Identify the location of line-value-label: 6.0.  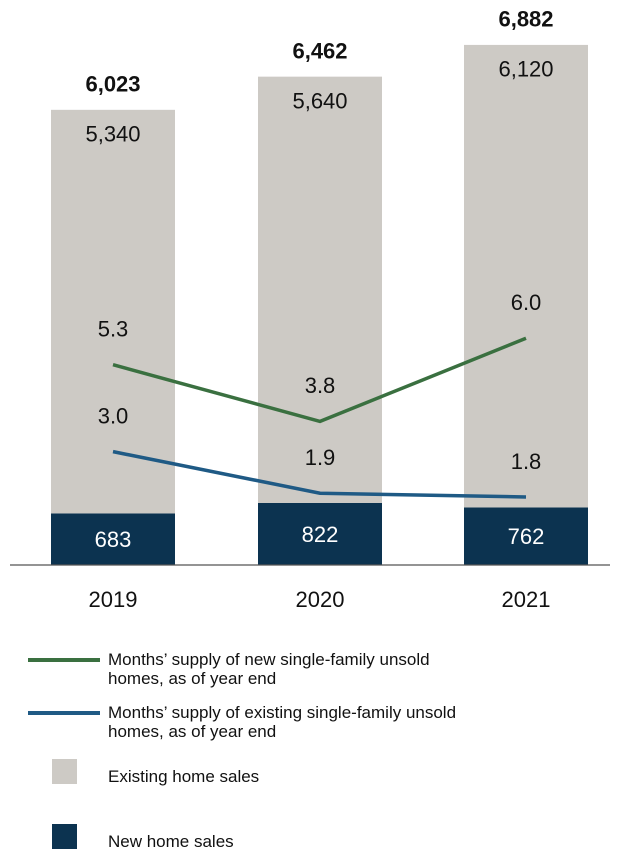
(526, 302).